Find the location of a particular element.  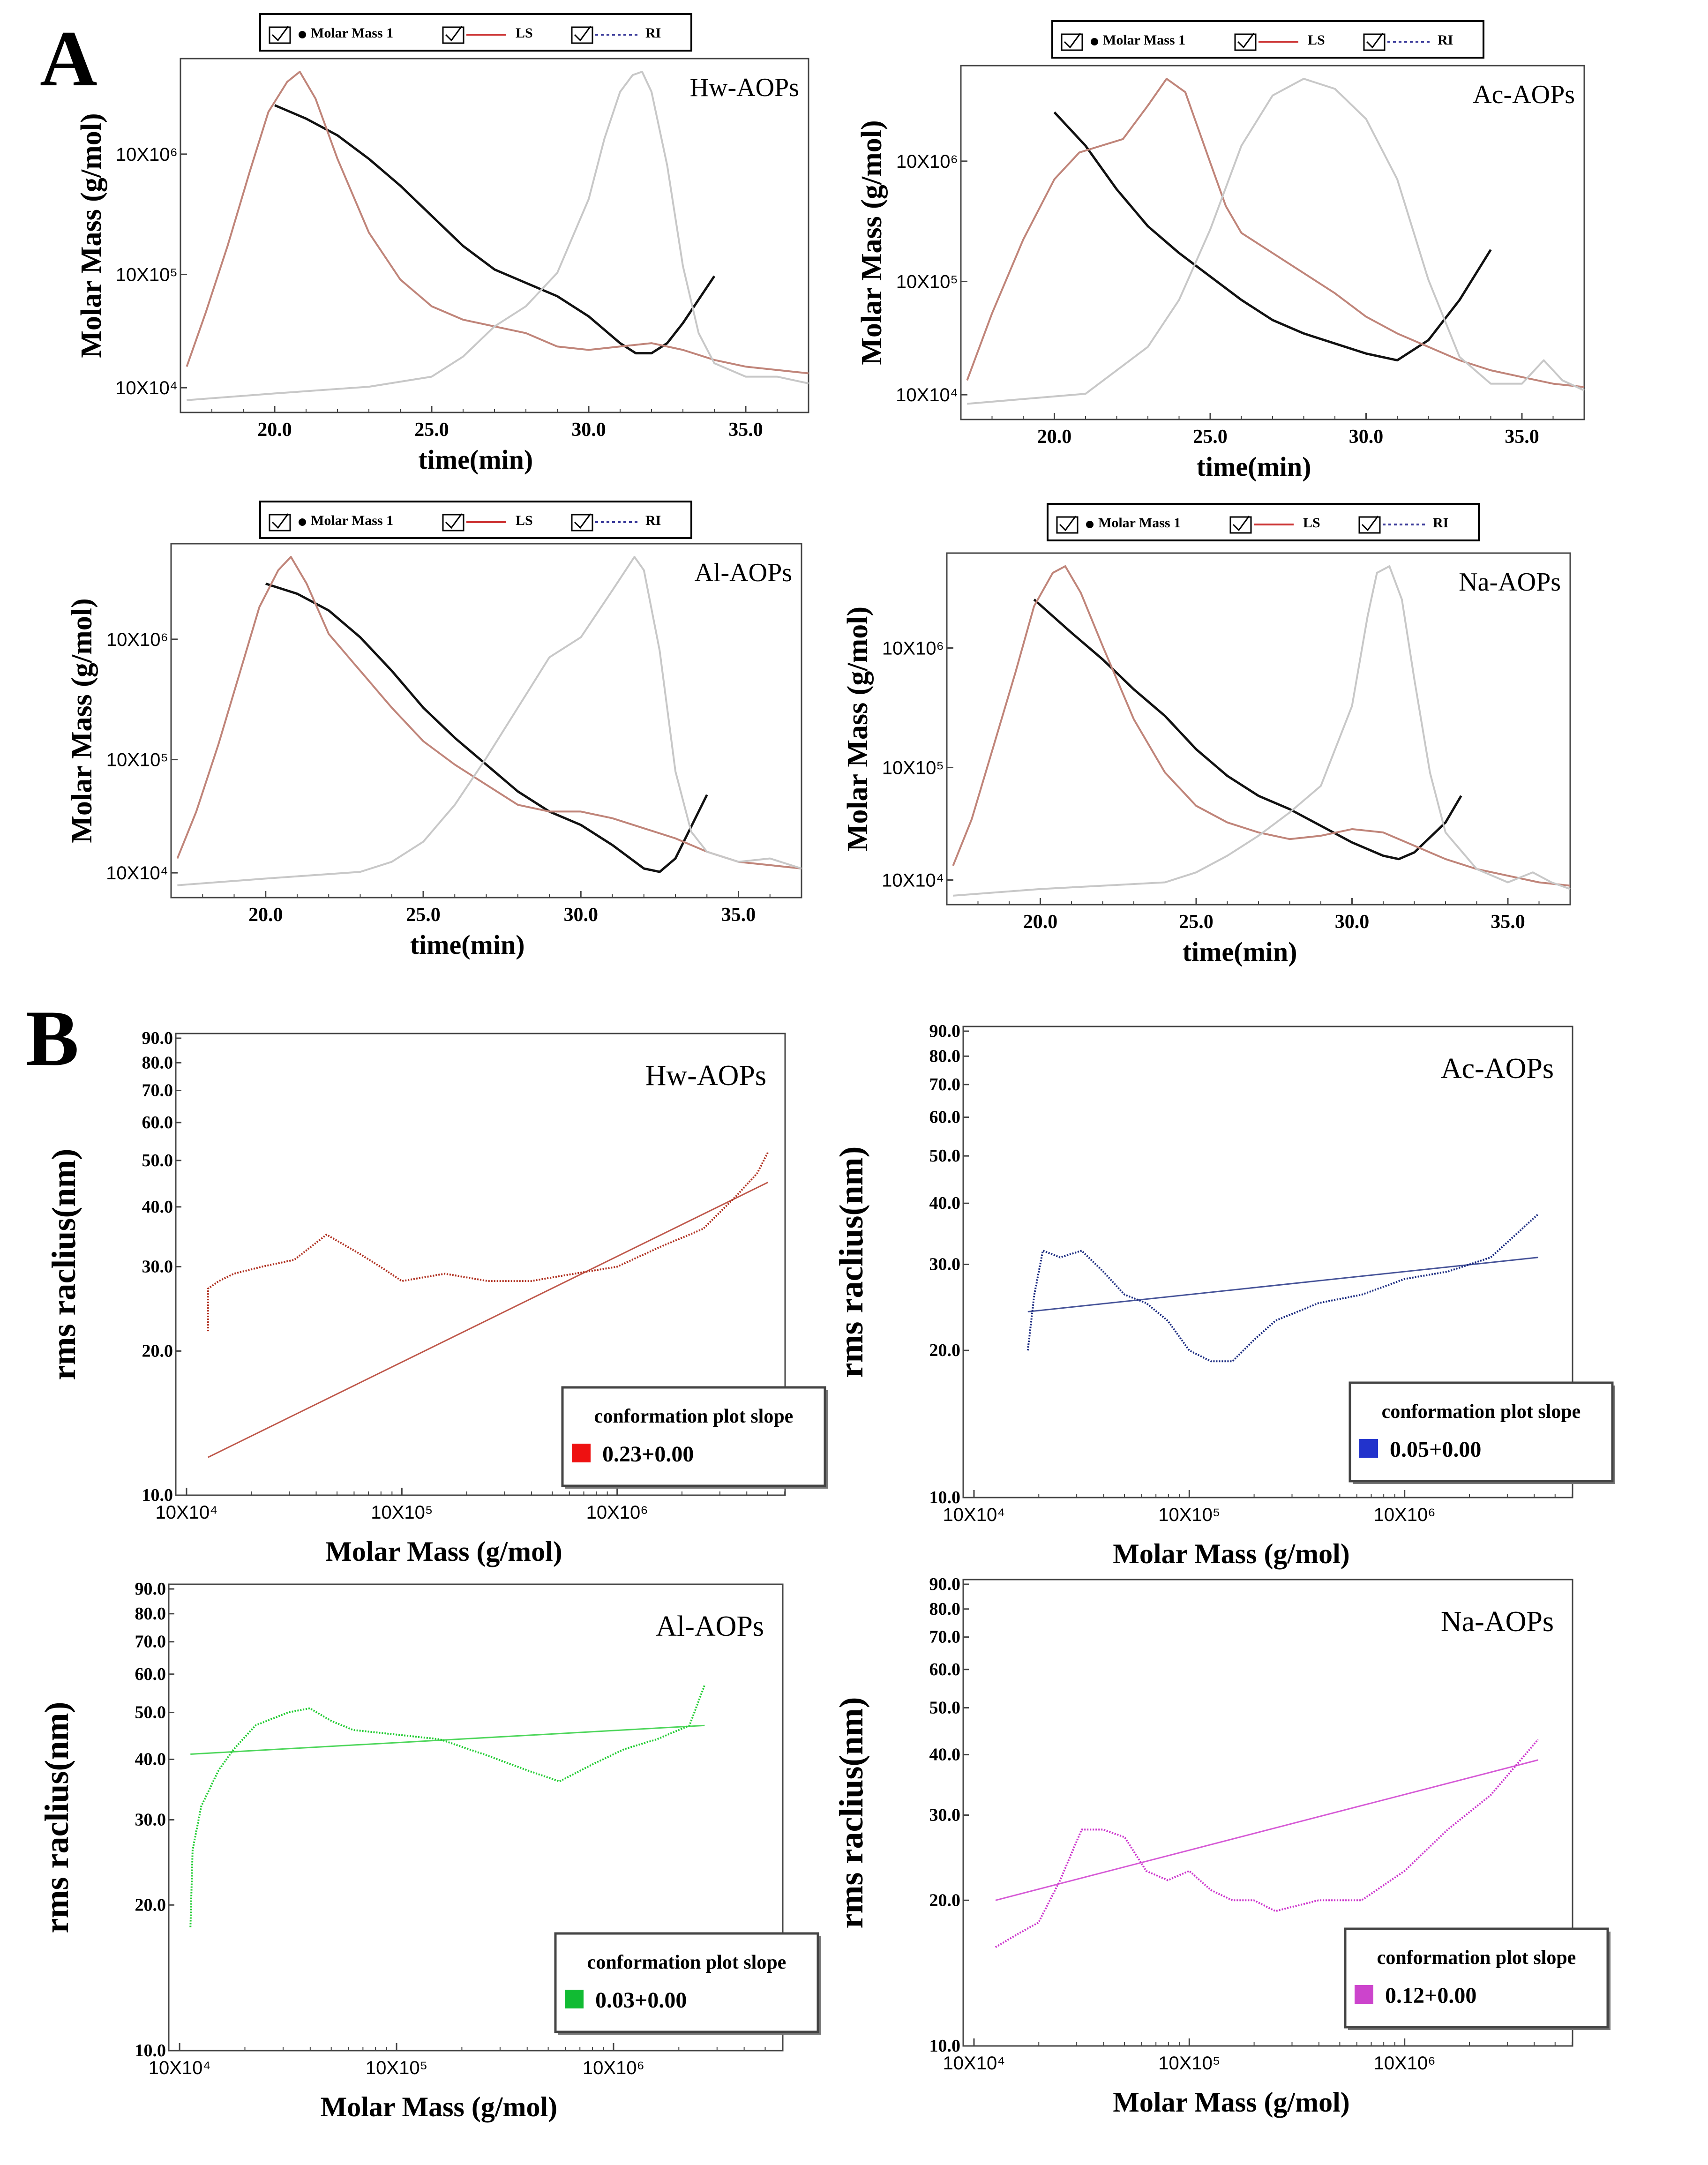

elution-3-legend is located at coordinates (475, 520).